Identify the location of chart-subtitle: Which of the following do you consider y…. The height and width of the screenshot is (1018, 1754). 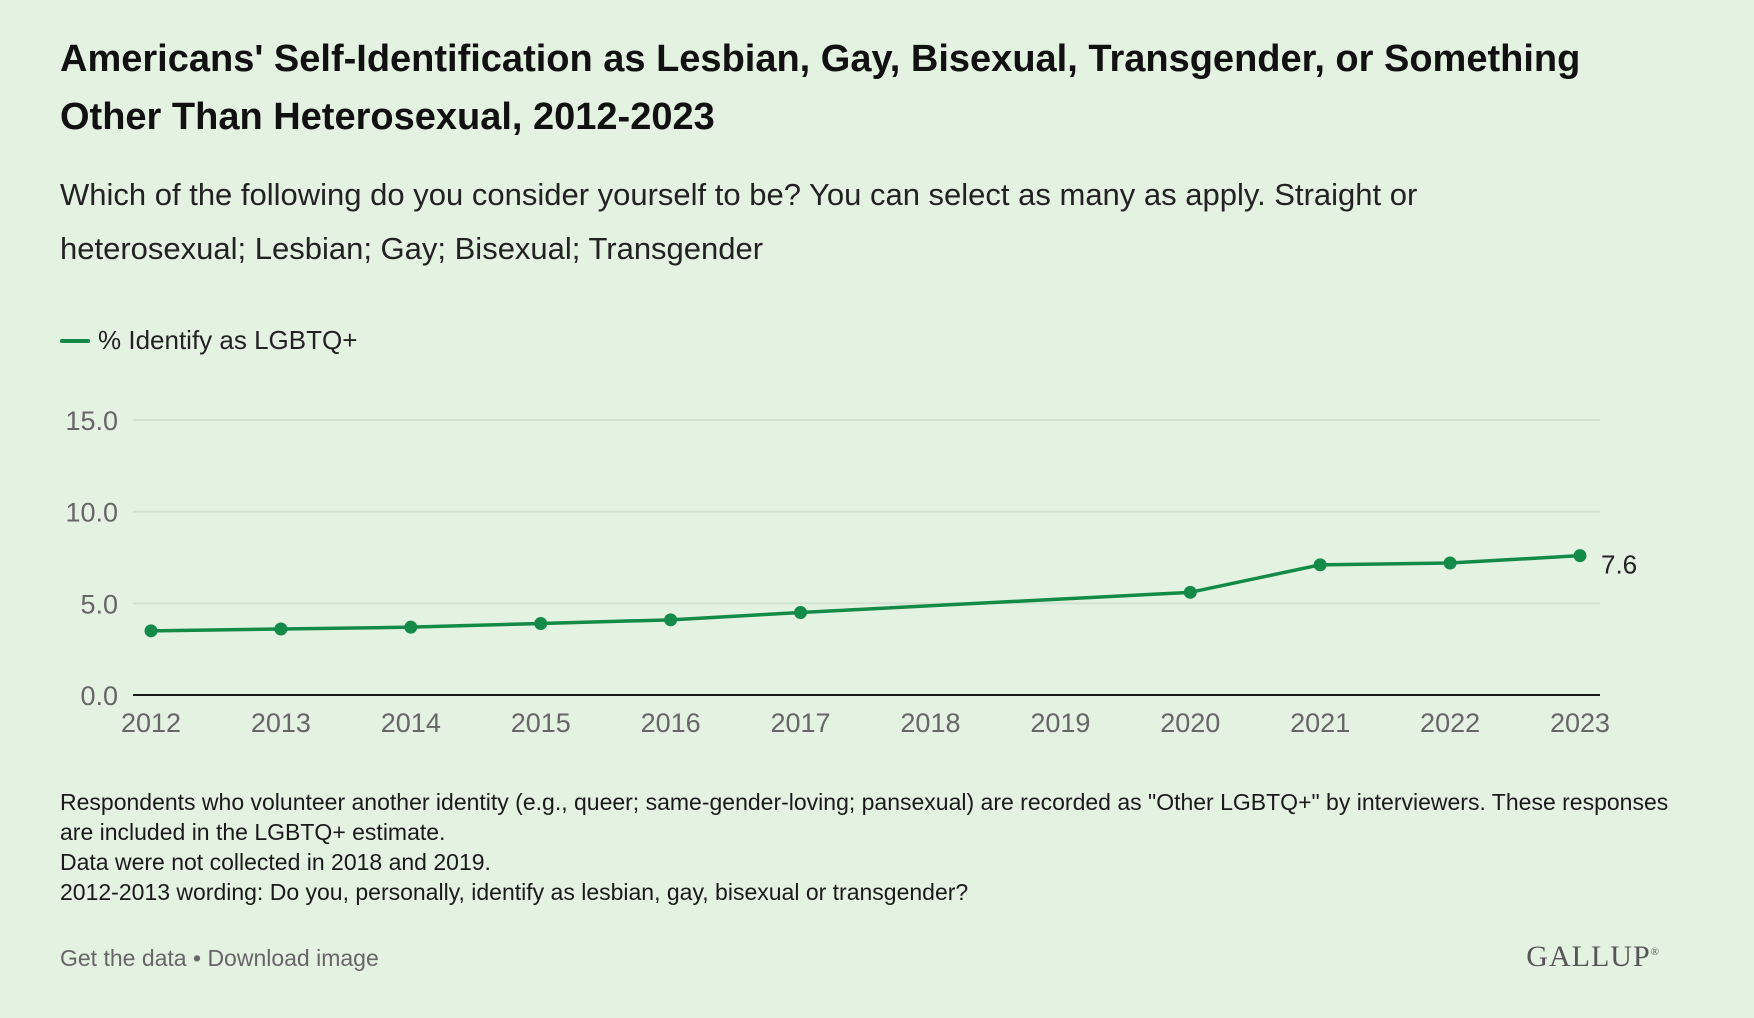
(739, 221).